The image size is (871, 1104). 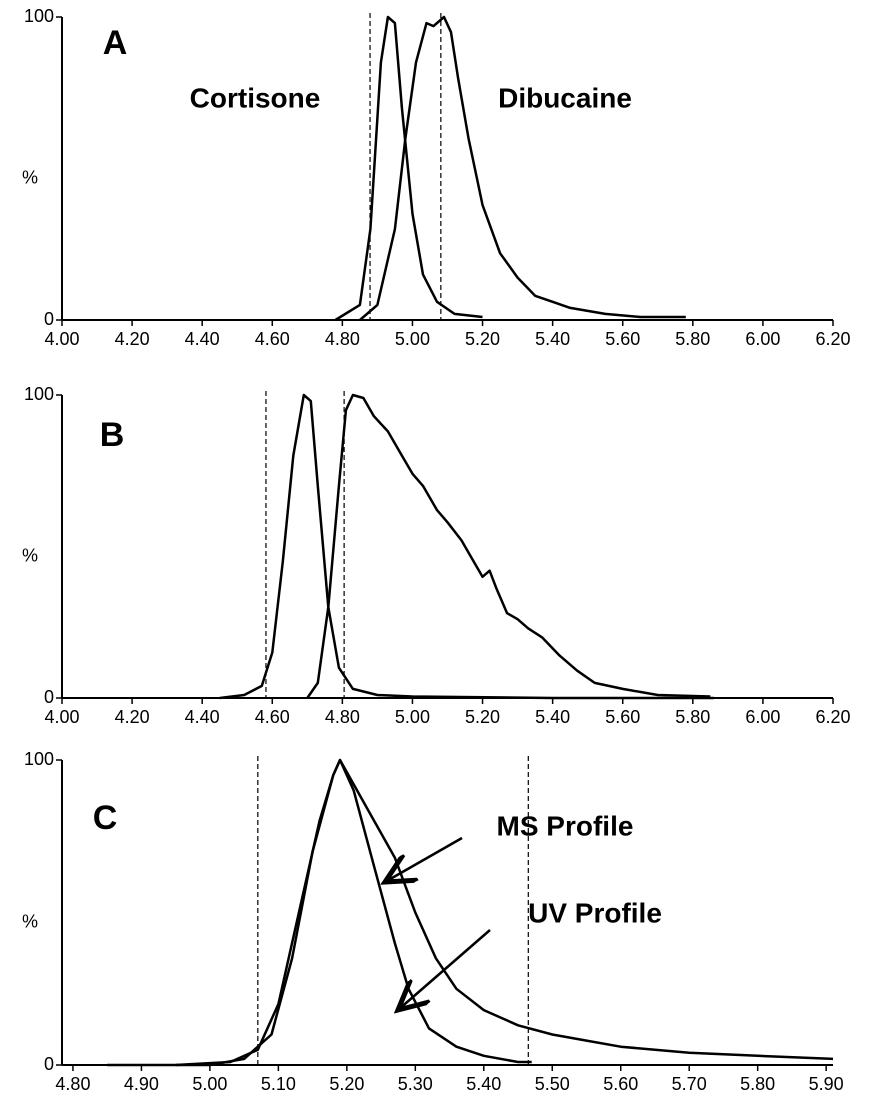 What do you see at coordinates (255, 97) in the screenshot?
I see `annotation: Cortisone` at bounding box center [255, 97].